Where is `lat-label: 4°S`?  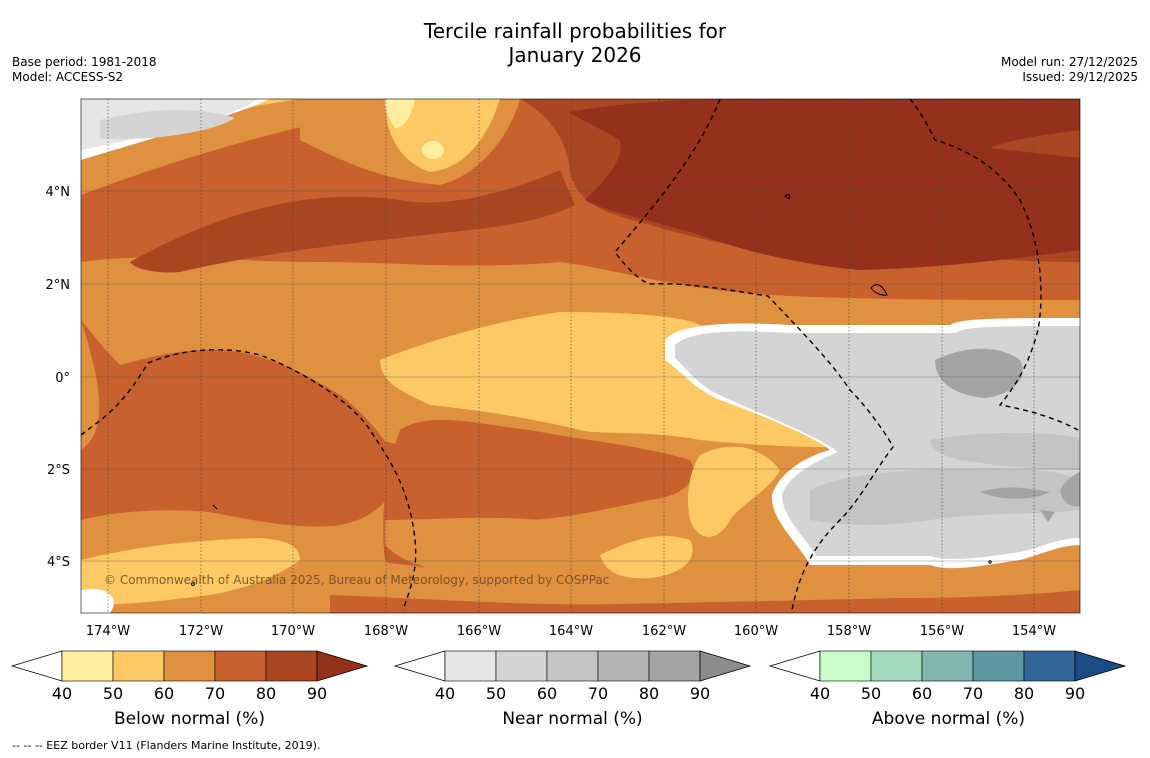 lat-label: 4°S is located at coordinates (58, 562).